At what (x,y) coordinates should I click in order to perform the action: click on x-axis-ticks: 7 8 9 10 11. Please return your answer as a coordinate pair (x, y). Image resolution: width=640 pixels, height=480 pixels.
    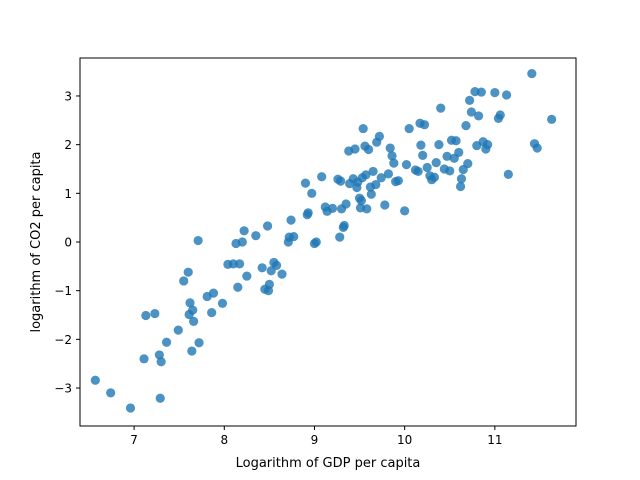
    Looking at the image, I should click on (316, 436).